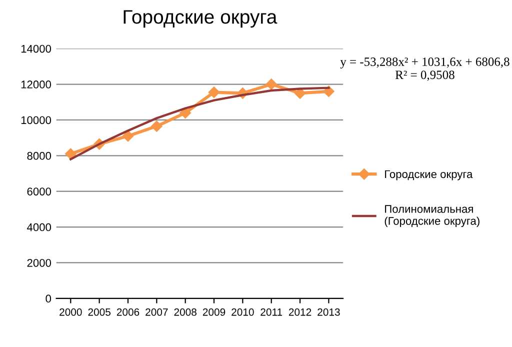 This screenshot has width=512, height=347. I want to click on annotation: y = -53,288x² + 1031,6x + 6806,8, so click(425, 63).